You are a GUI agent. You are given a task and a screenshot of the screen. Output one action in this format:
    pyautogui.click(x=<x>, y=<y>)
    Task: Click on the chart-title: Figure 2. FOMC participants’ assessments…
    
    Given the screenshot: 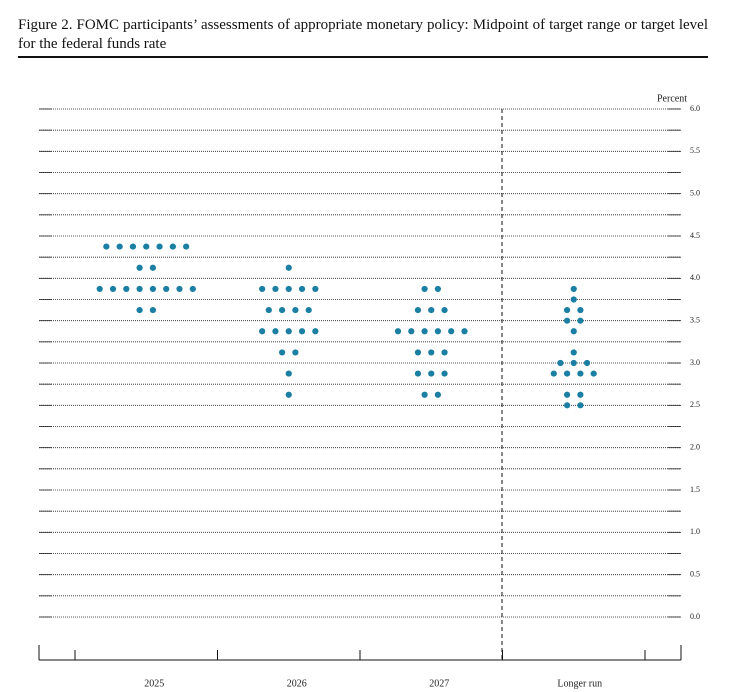 What is the action you would take?
    pyautogui.click(x=363, y=34)
    